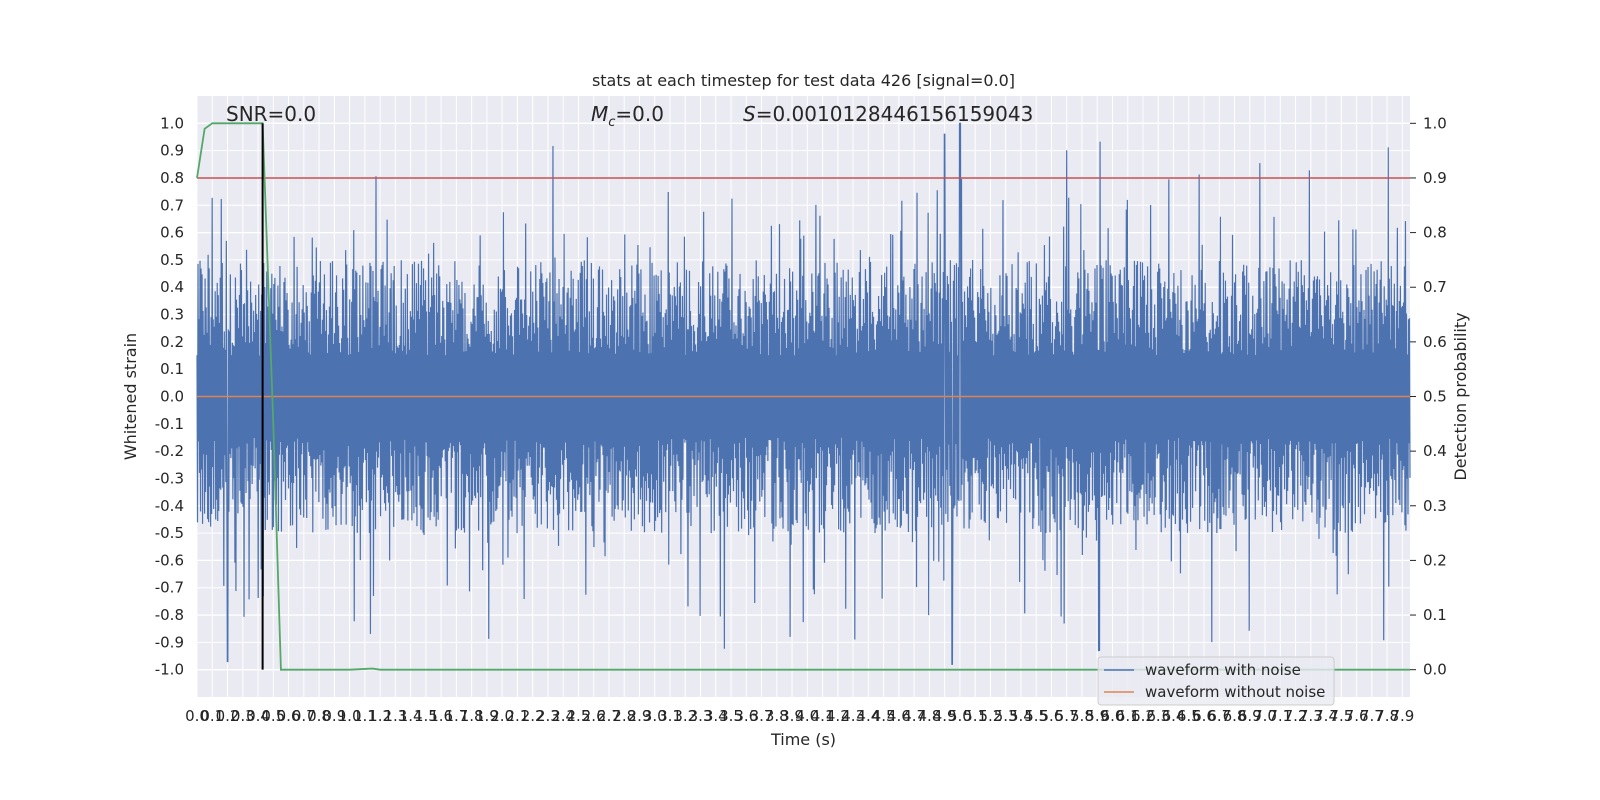 Image resolution: width=1600 pixels, height=800 pixels. Describe the element at coordinates (1174, 716) in the screenshot. I see `x-tick-label: 6.4` at that location.